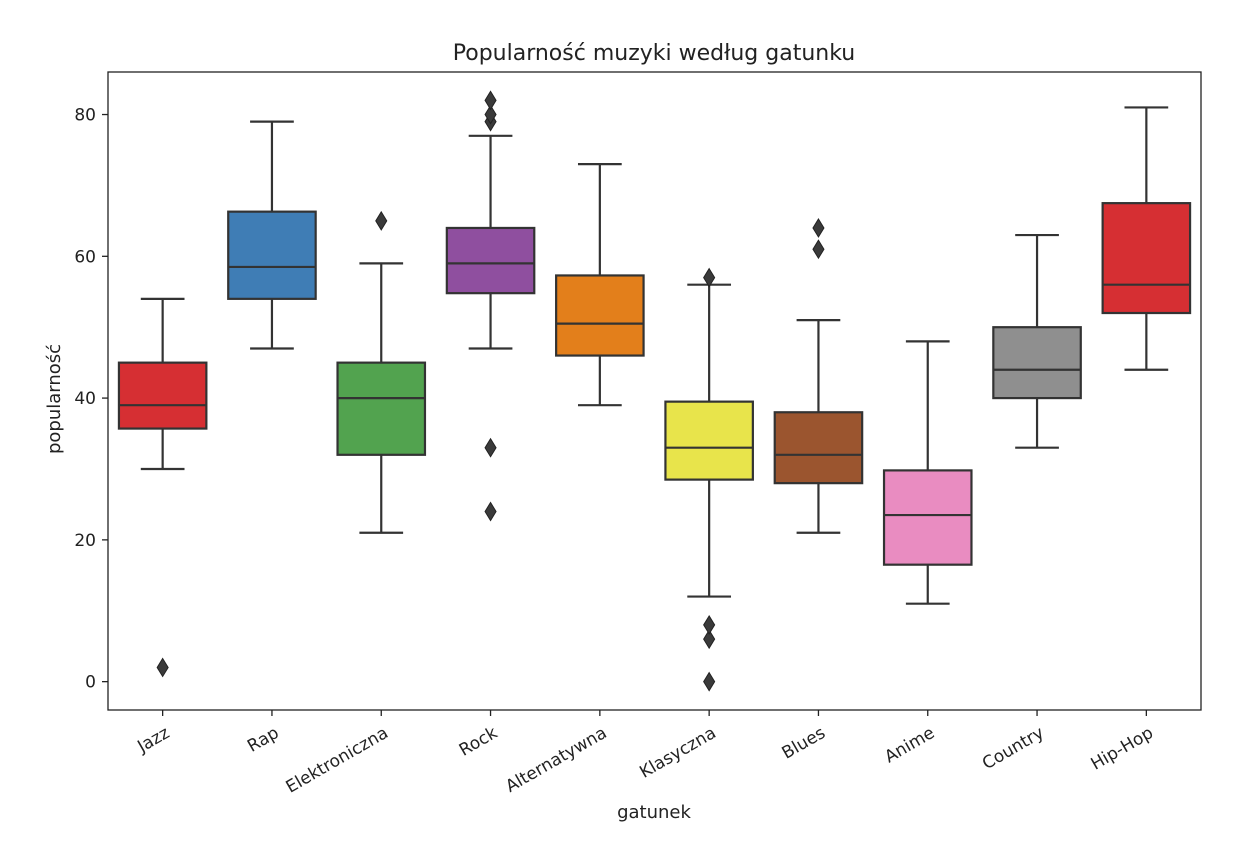  What do you see at coordinates (85, 257) in the screenshot?
I see `y-tick-label: 60` at bounding box center [85, 257].